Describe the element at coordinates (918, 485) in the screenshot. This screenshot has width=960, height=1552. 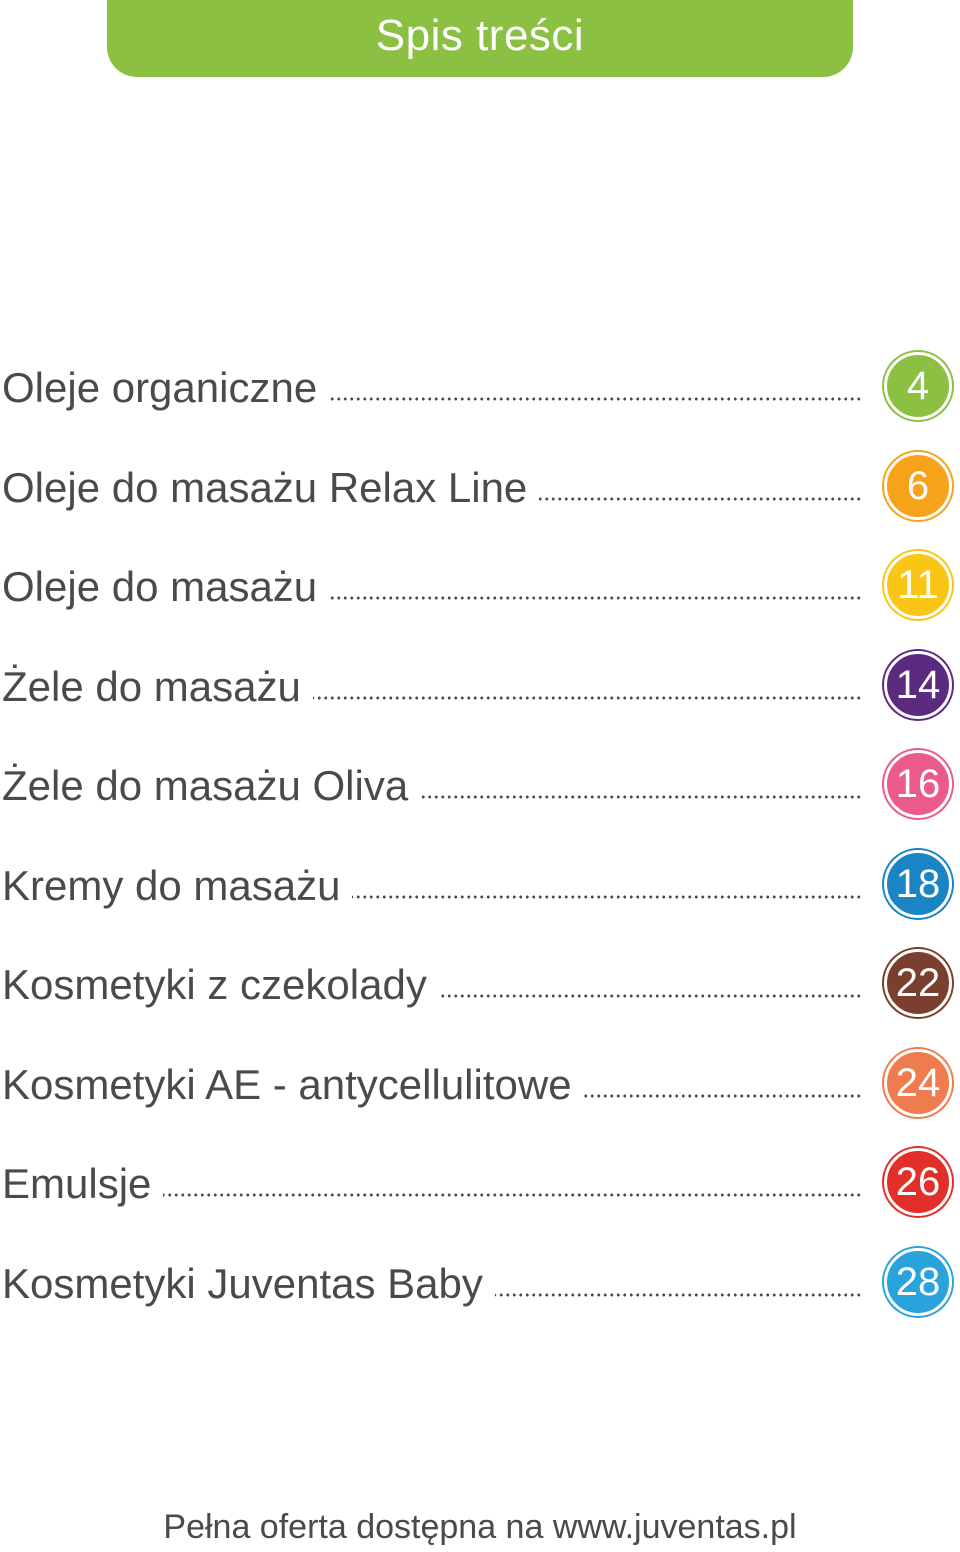
I see `toc-page-badge: 6` at that location.